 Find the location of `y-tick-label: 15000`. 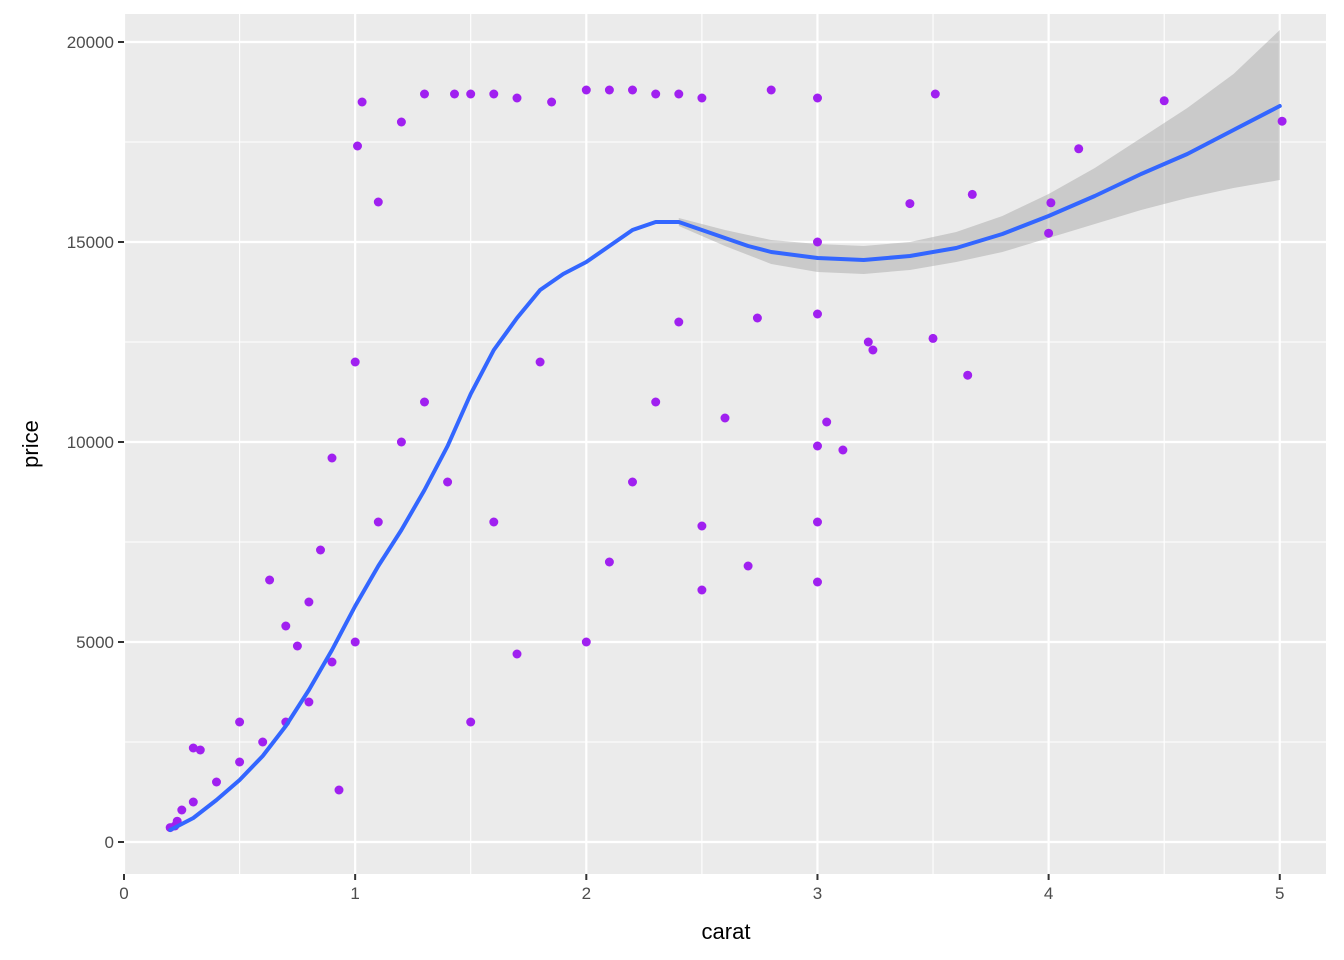

y-tick-label: 15000 is located at coordinates (90, 242).